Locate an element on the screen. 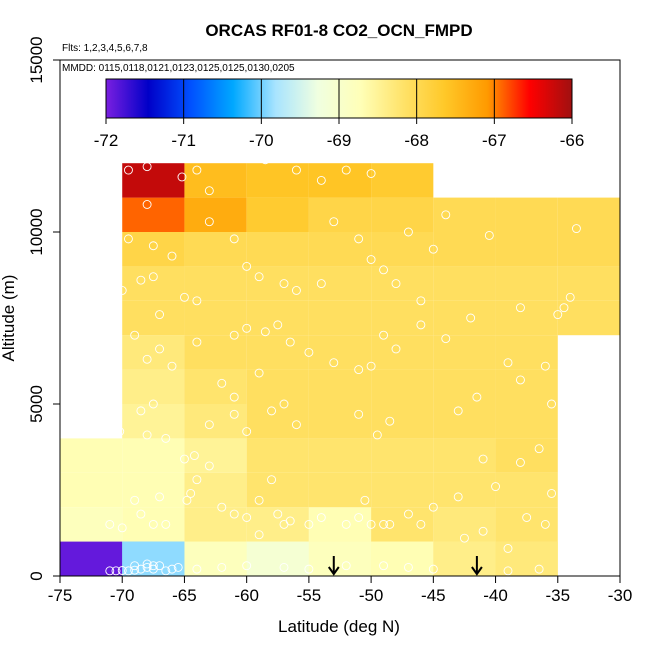 Image resolution: width=650 pixels, height=650 pixels. y-axis: 0 5000 10000 15000 is located at coordinates (43, 308).